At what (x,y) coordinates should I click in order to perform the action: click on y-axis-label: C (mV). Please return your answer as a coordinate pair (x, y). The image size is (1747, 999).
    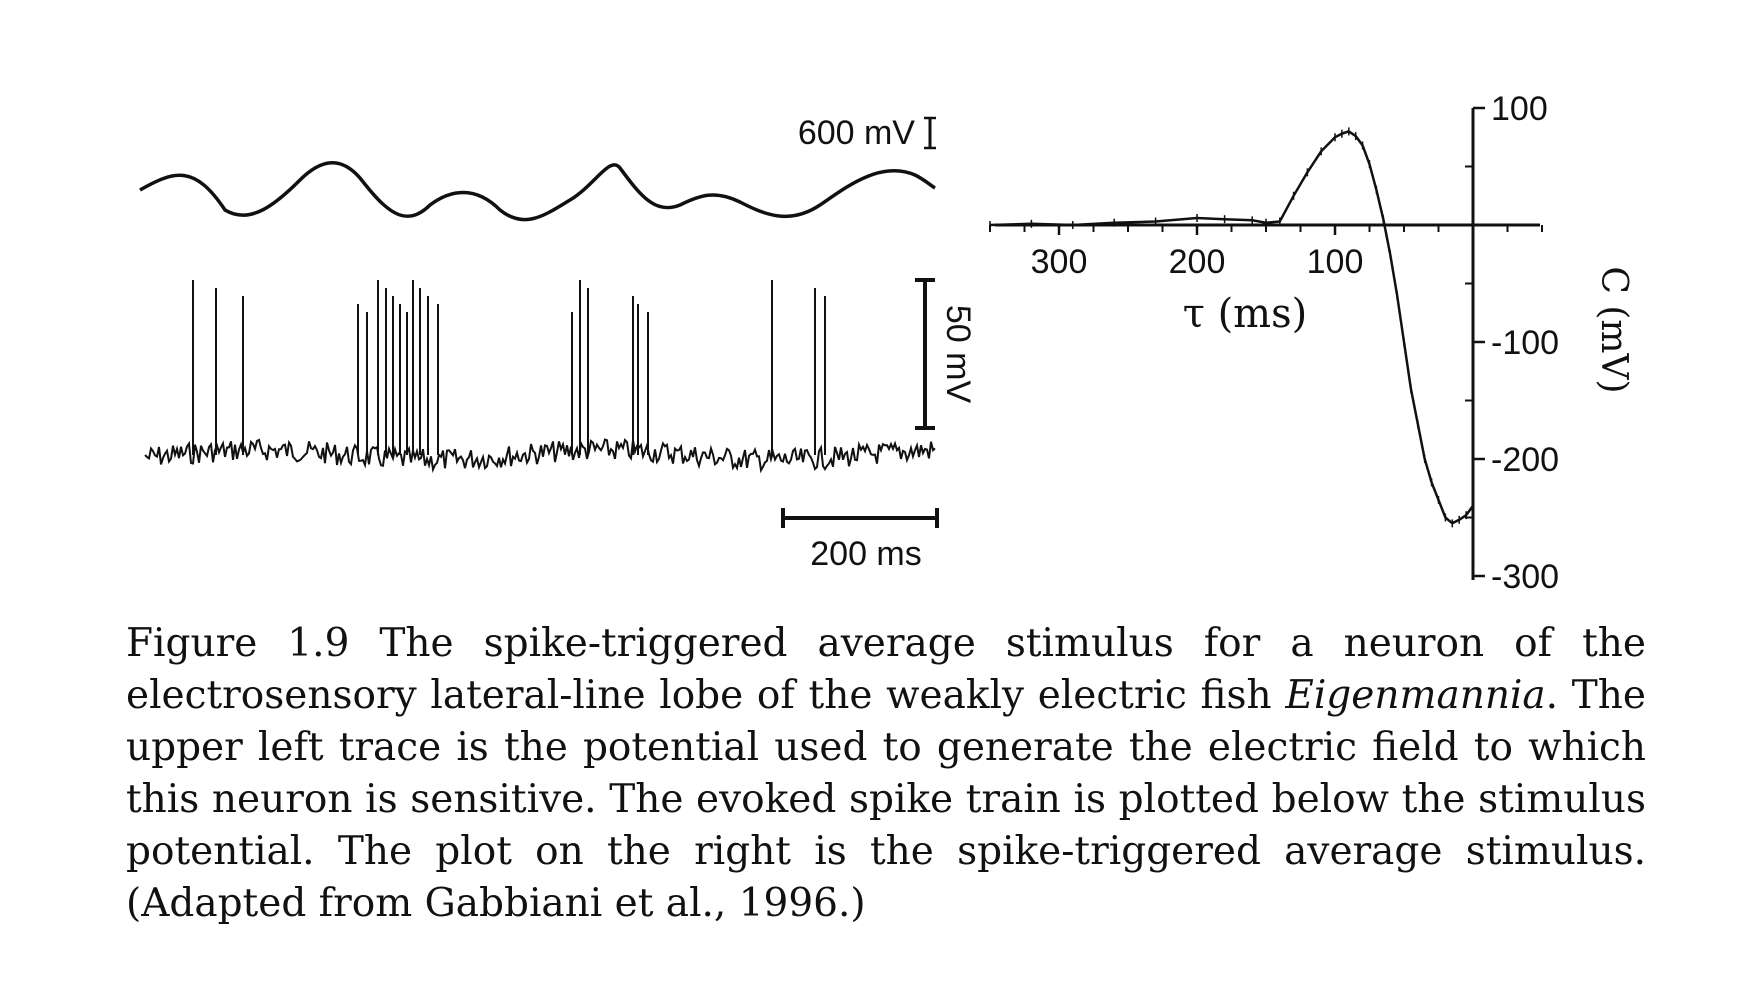
    Looking at the image, I should click on (1613, 329).